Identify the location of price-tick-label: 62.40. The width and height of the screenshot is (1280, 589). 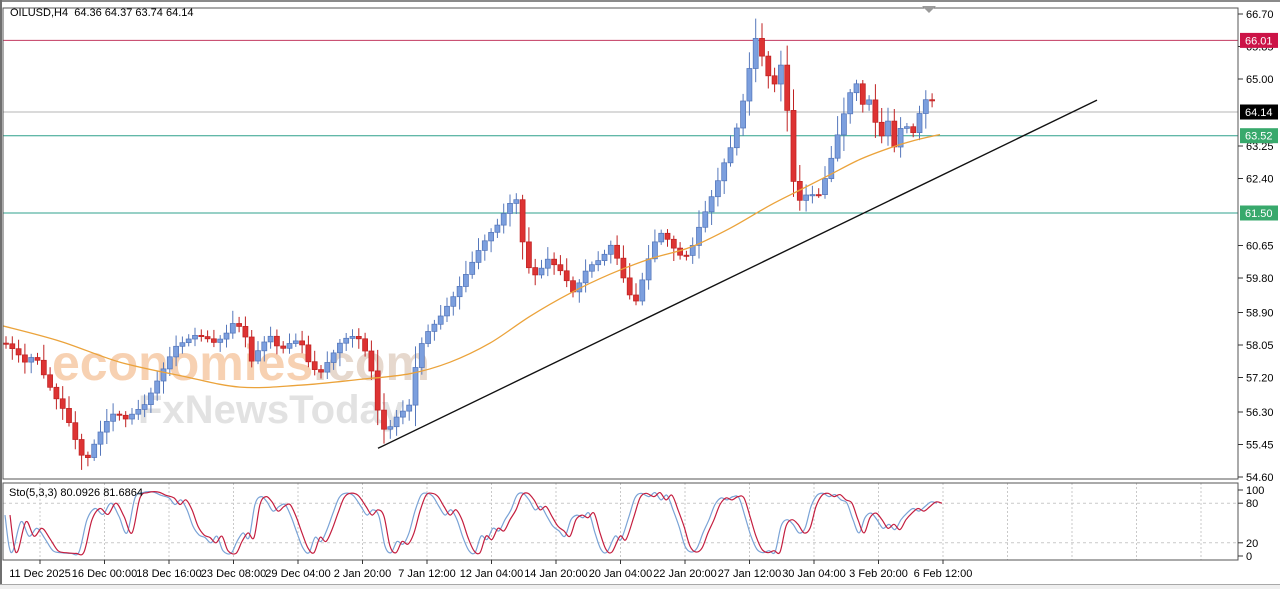
(1260, 180).